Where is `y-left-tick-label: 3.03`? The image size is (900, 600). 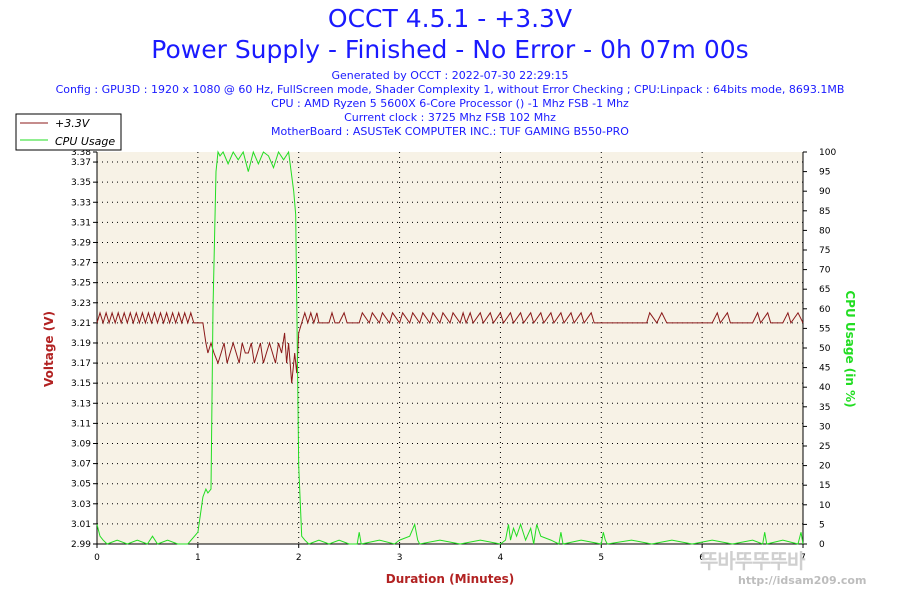 y-left-tick-label: 3.03 is located at coordinates (81, 505).